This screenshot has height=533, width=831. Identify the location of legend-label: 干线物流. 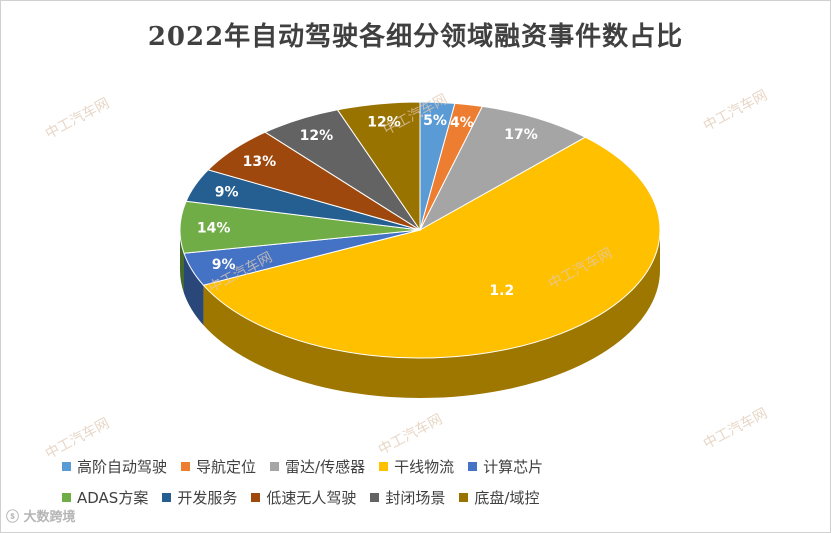
(424, 467).